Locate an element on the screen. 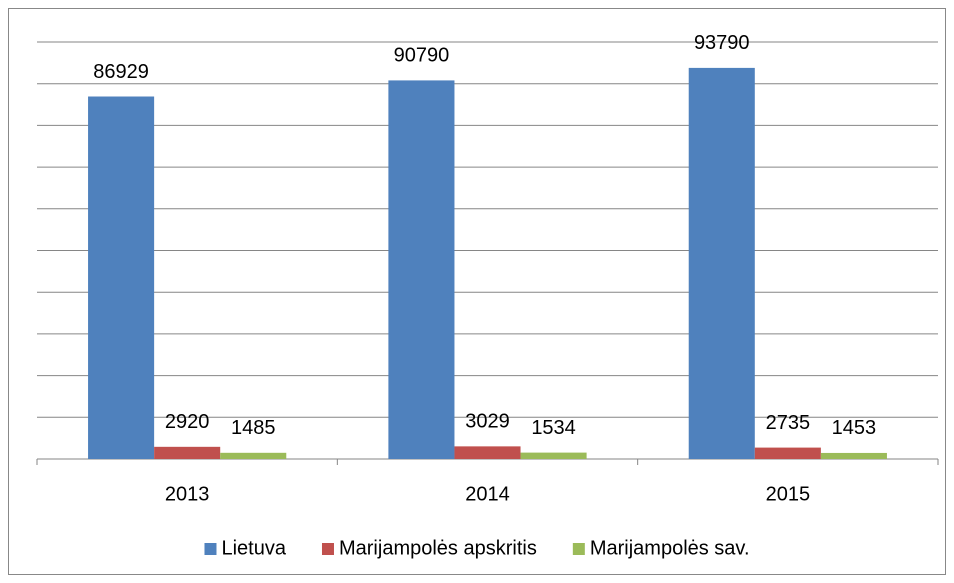 This screenshot has width=954, height=583. legend-item: Lietuva is located at coordinates (245, 548).